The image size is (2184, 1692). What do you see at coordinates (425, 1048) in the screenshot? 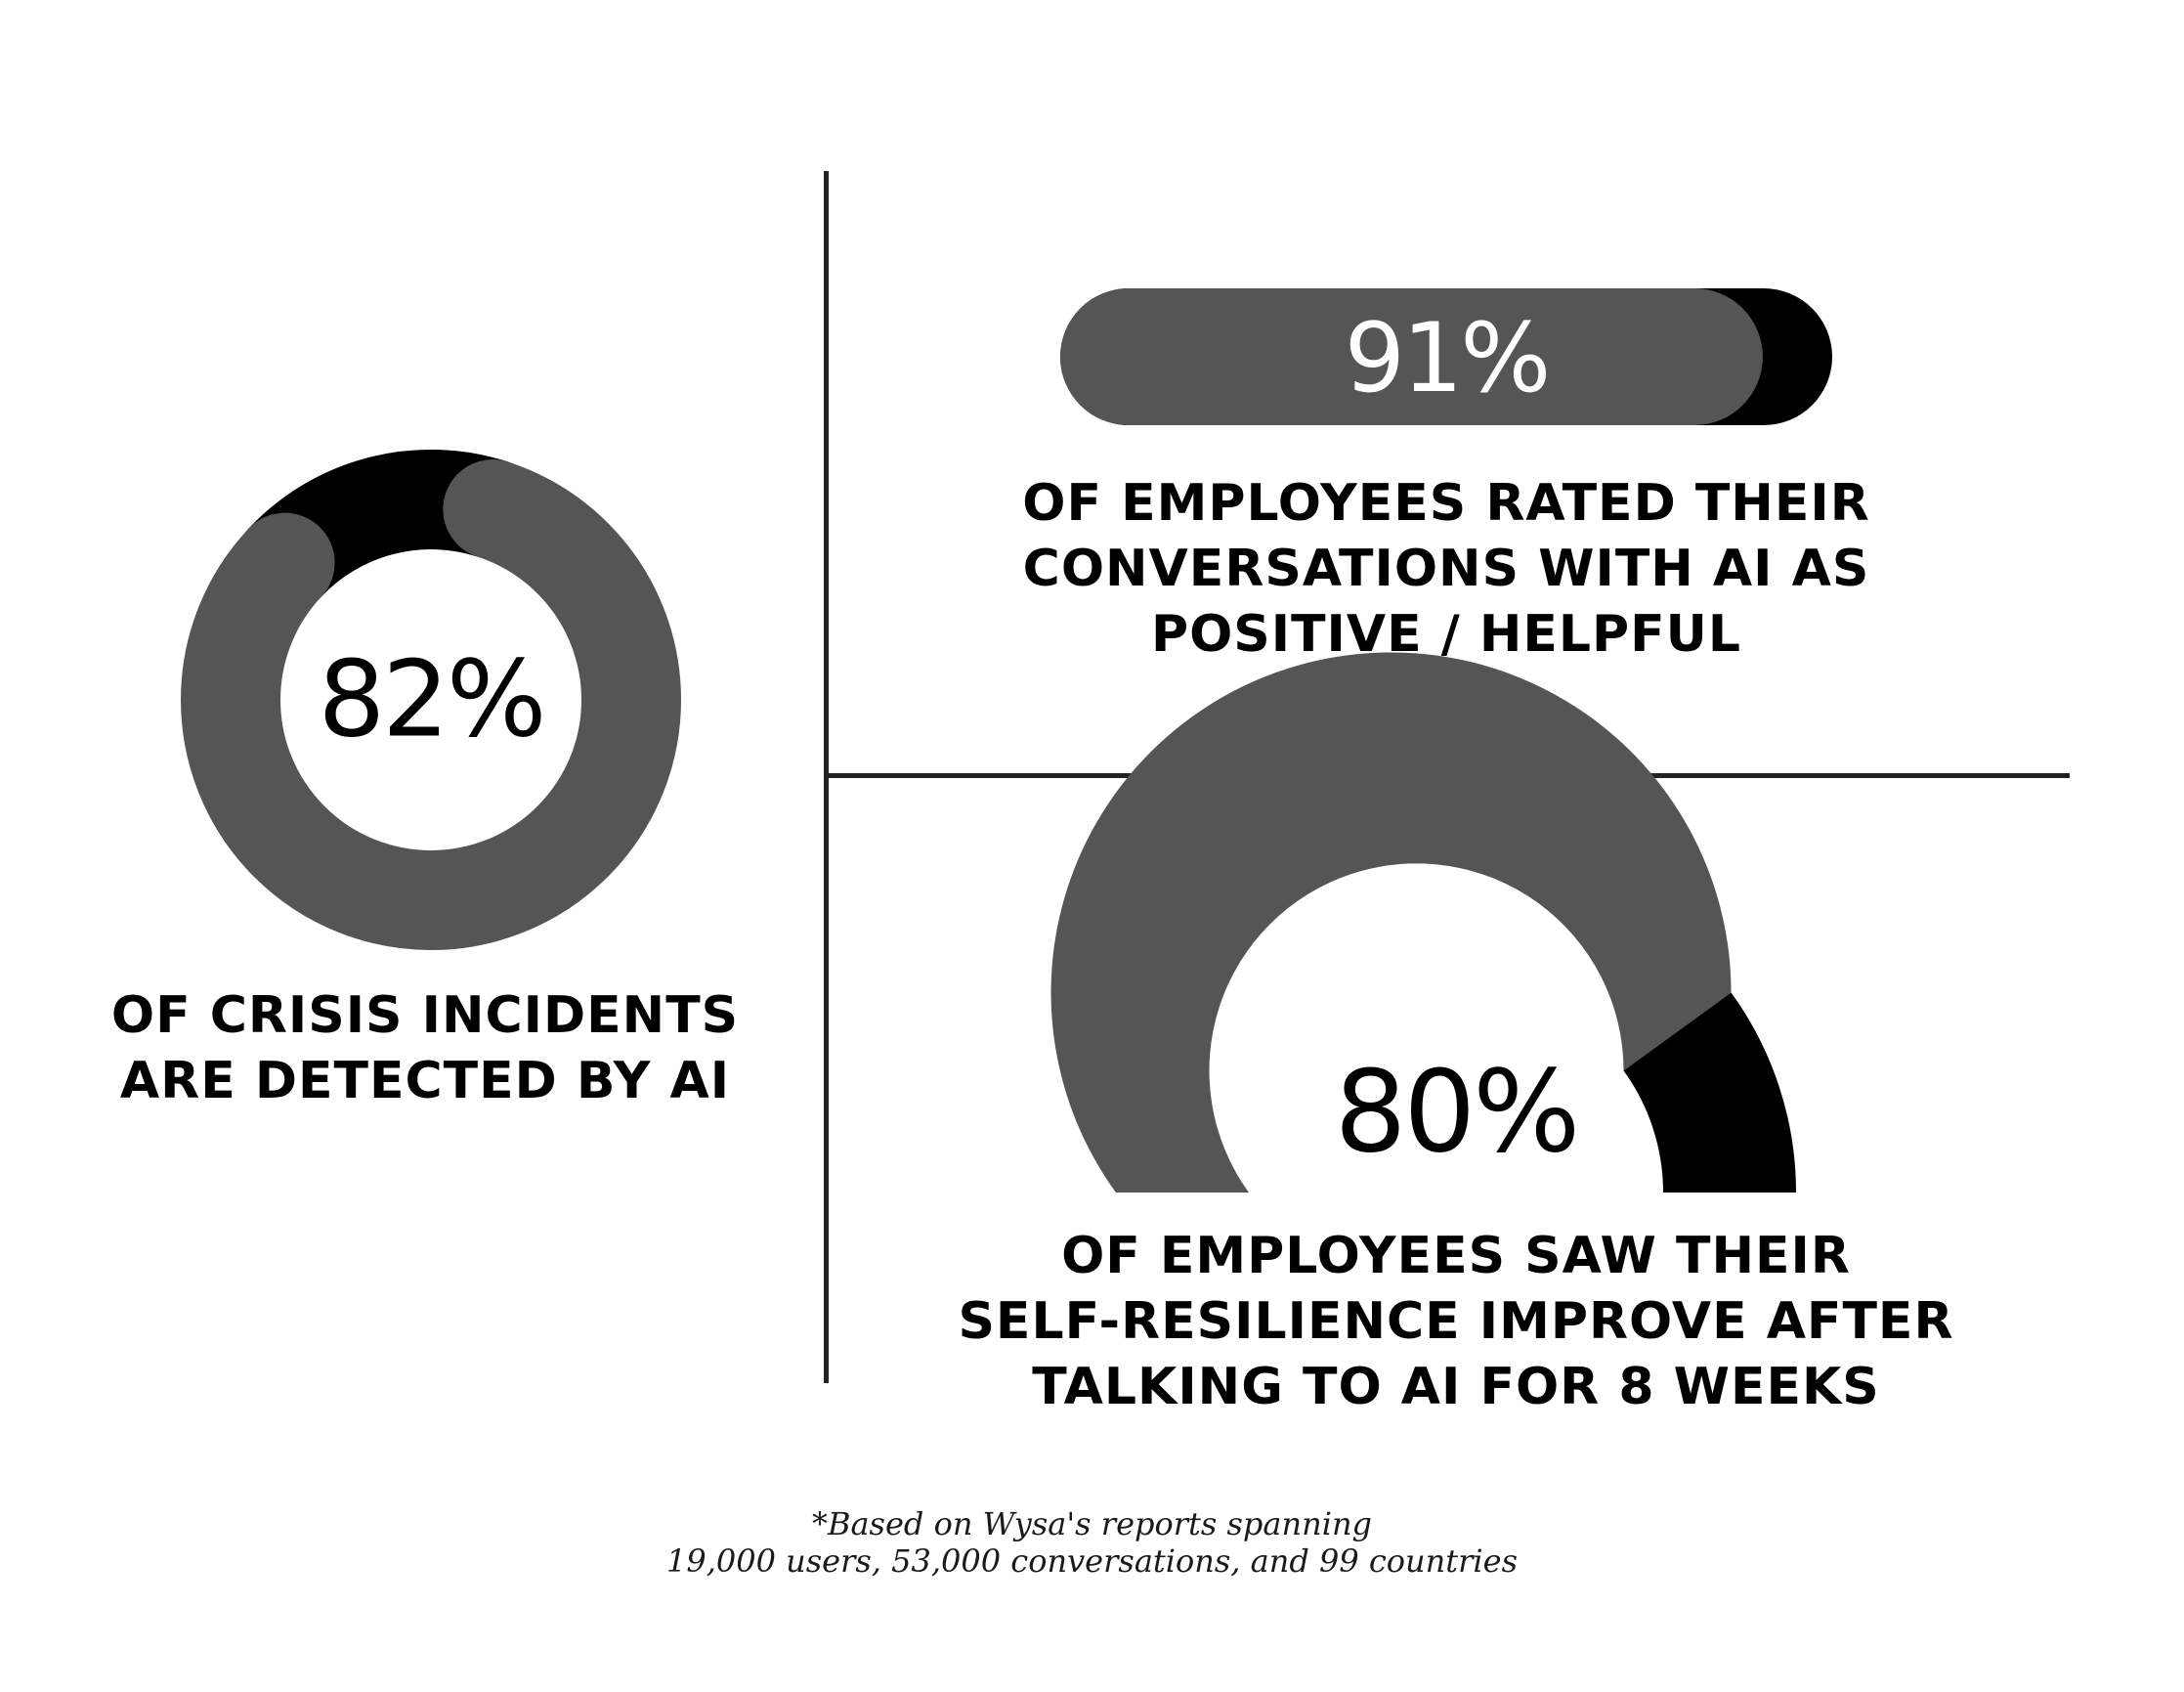
I see `donut-caption: OF CRISIS INCIDENTS ARE DETECTED BY AI` at bounding box center [425, 1048].